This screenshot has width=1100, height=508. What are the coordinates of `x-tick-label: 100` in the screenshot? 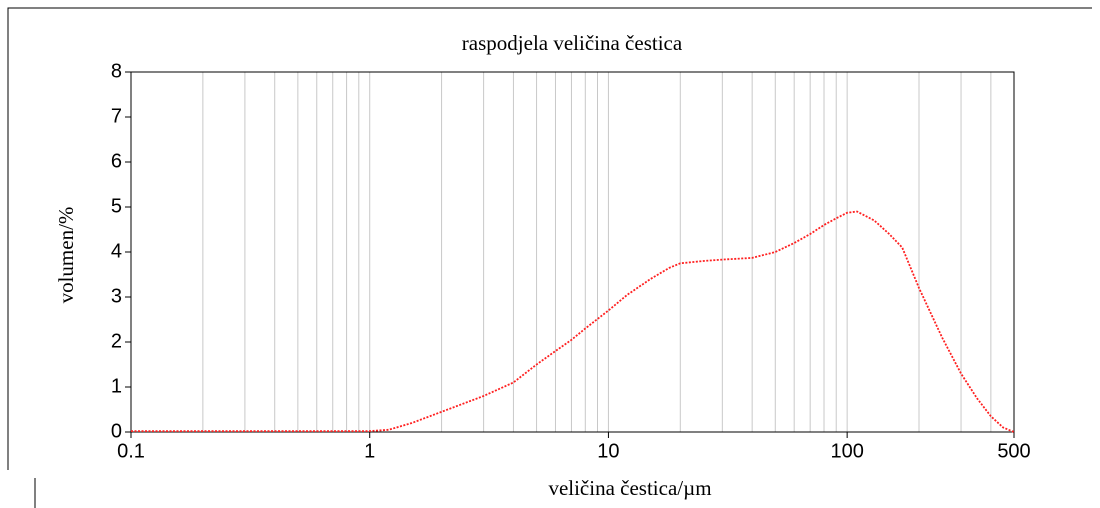 It's located at (846, 451).